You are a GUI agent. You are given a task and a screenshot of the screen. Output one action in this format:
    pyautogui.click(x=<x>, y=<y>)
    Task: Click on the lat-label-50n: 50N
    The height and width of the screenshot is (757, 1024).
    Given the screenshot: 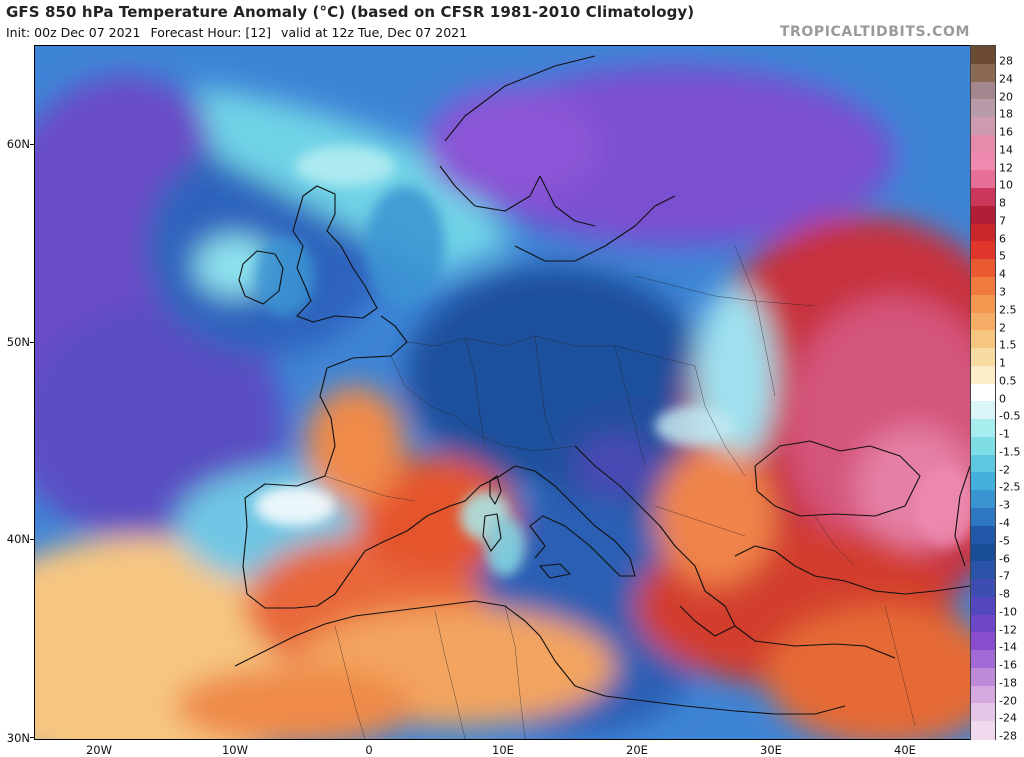 What is the action you would take?
    pyautogui.click(x=18, y=342)
    